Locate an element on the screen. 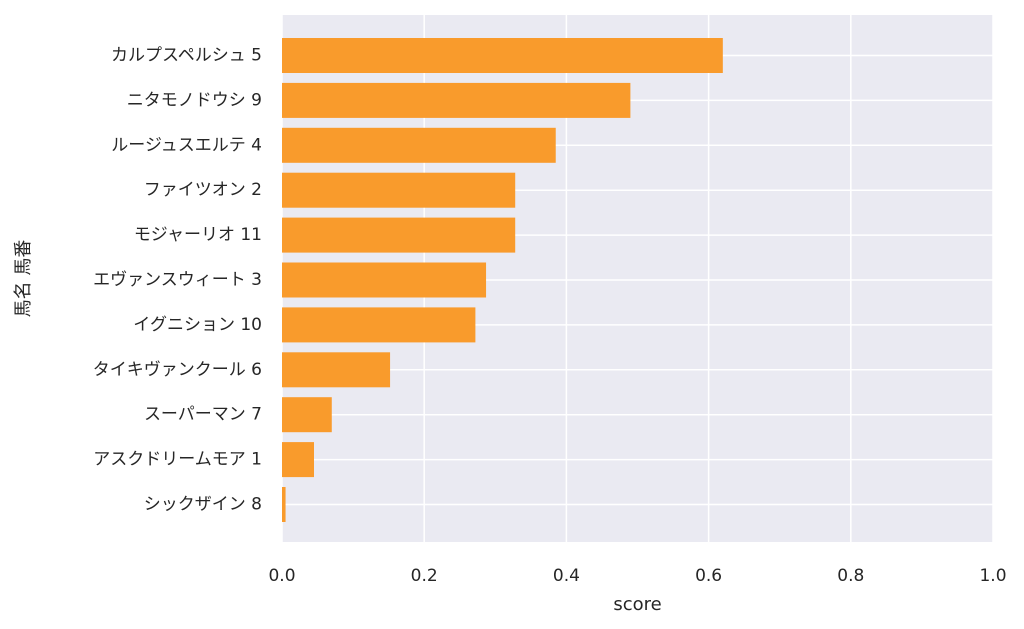  y-tick-label: シックザイン 8 is located at coordinates (203, 505).